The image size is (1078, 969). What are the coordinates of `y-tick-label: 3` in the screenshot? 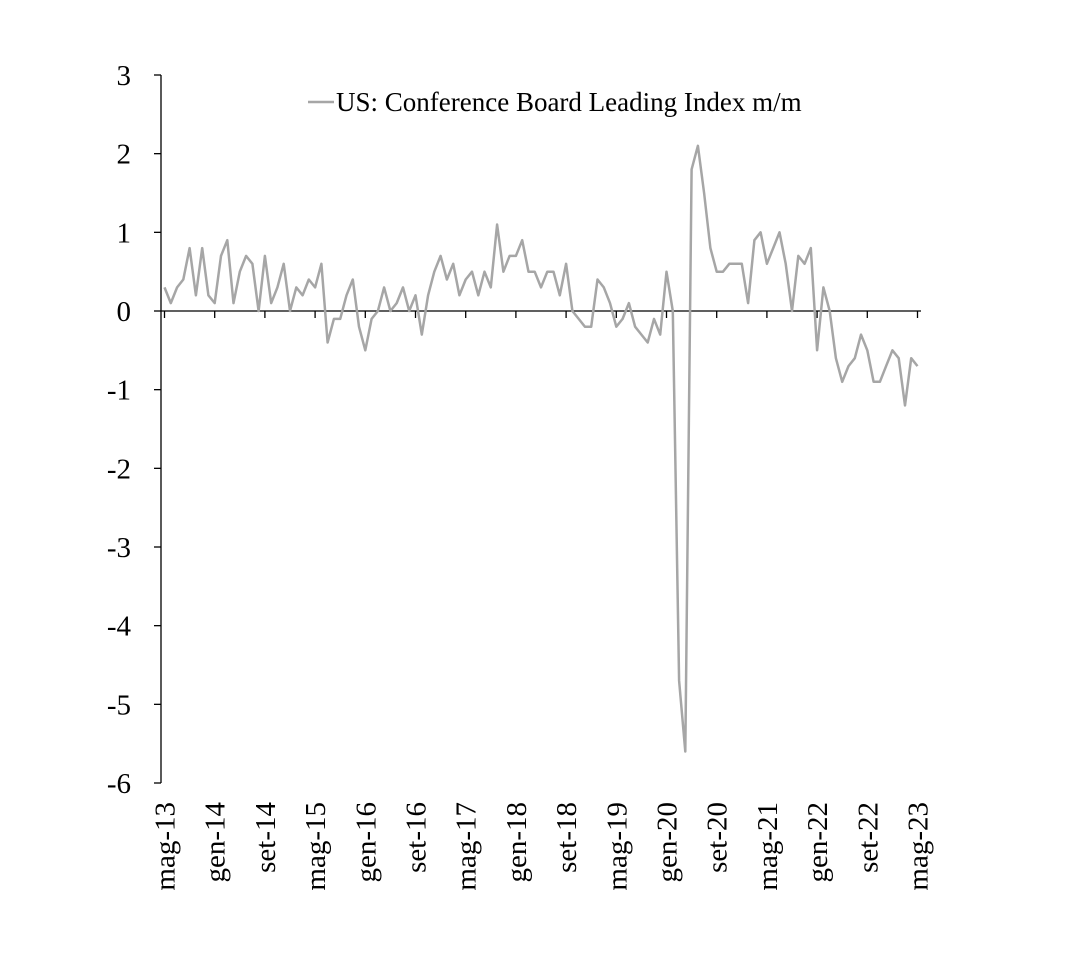 It's located at (124, 76).